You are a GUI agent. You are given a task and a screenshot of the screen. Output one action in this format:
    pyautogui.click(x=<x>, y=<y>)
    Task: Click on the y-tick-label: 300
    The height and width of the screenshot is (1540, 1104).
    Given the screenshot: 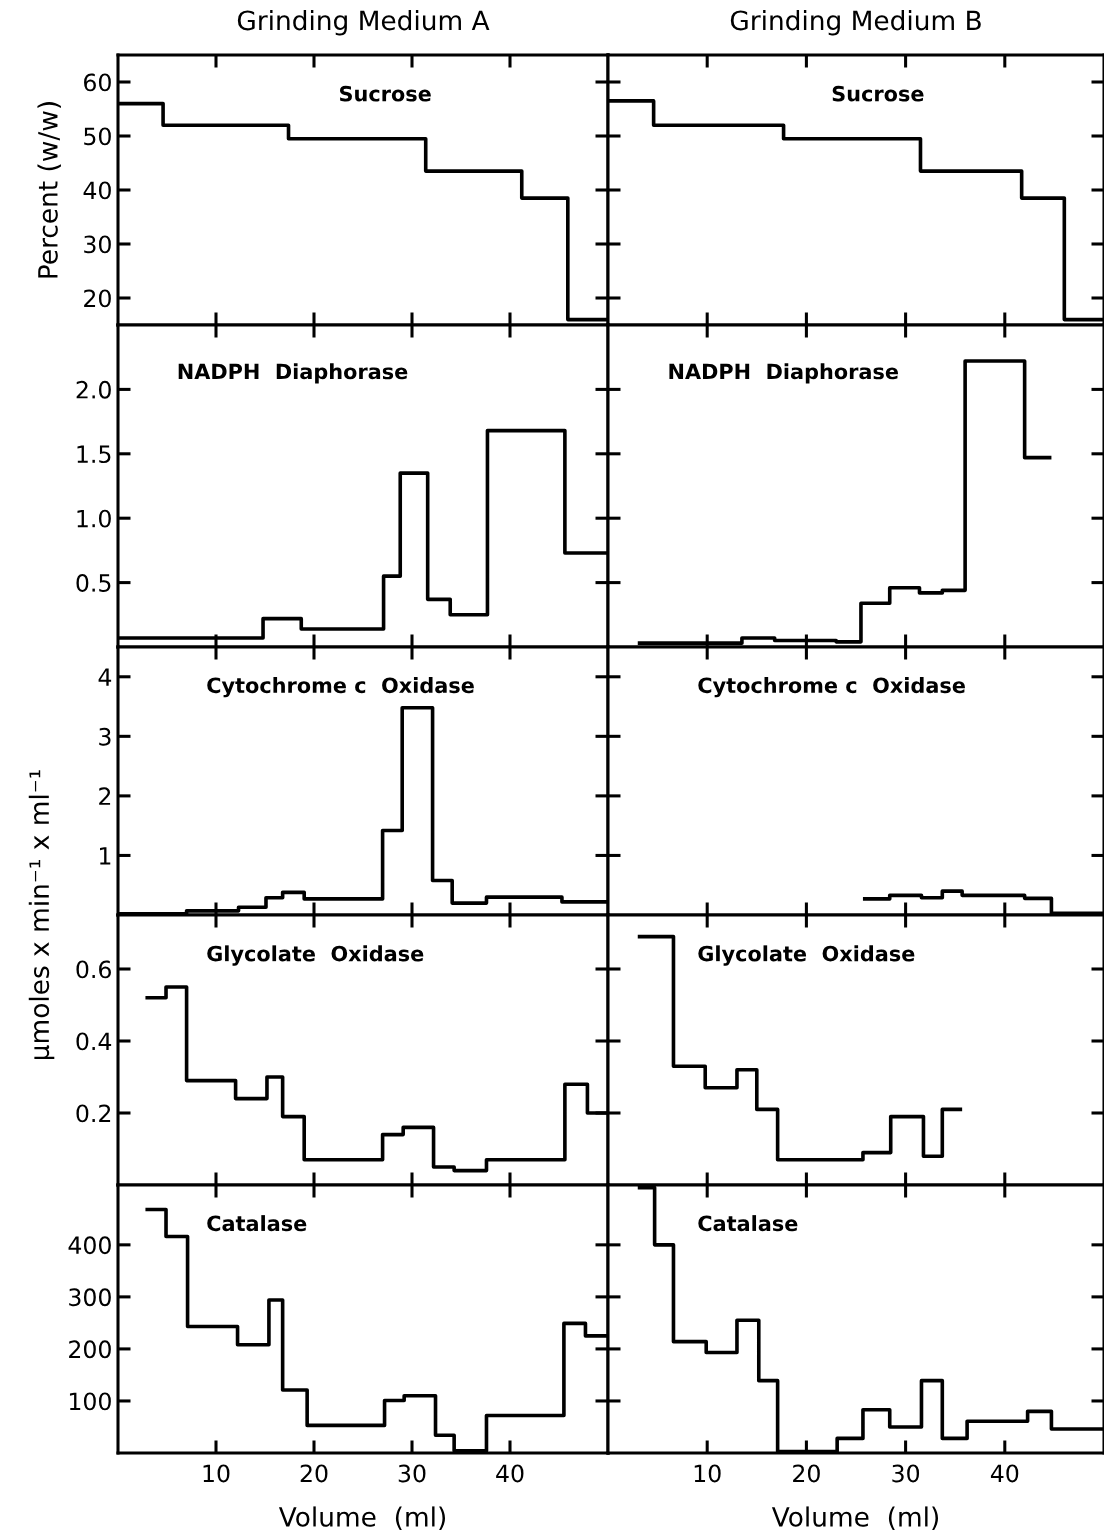 What is the action you would take?
    pyautogui.click(x=90, y=1297)
    